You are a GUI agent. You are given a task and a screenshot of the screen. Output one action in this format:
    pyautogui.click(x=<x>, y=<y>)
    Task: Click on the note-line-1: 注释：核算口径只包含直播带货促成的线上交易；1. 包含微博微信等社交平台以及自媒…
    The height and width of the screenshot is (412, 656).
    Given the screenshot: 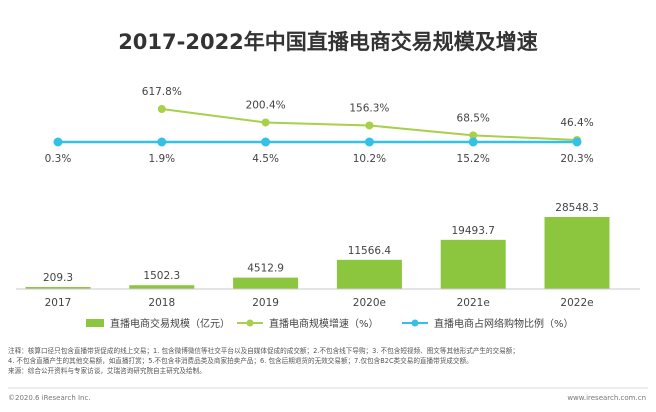 What is the action you would take?
    pyautogui.click(x=263, y=351)
    